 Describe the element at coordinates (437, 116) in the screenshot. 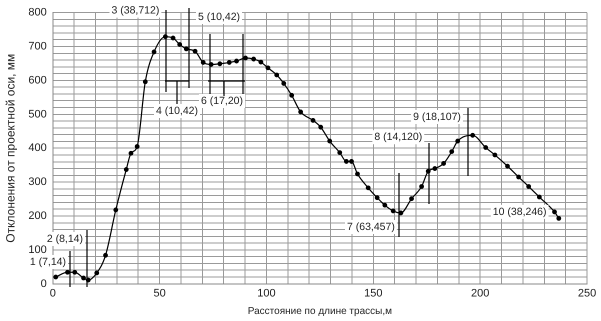

I see `annotation: 9 (18,107)` at that location.